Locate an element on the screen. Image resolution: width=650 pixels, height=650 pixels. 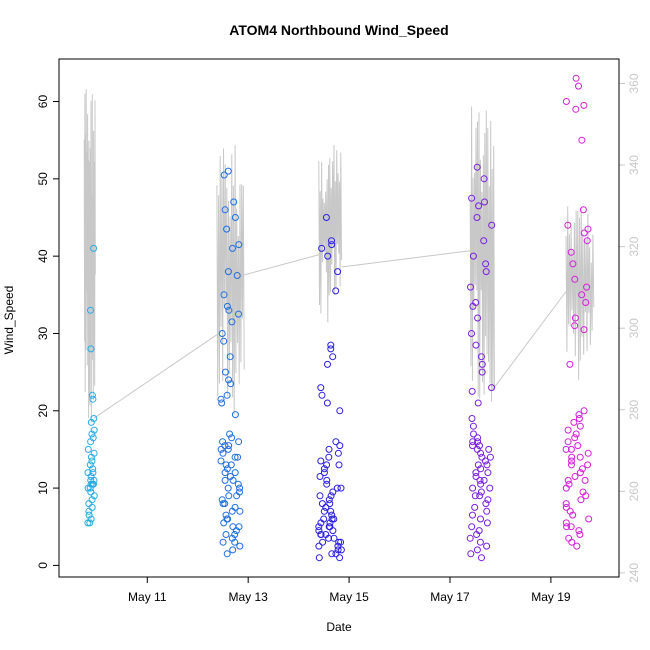
secondary-tick-label: 260 is located at coordinates (634, 491).